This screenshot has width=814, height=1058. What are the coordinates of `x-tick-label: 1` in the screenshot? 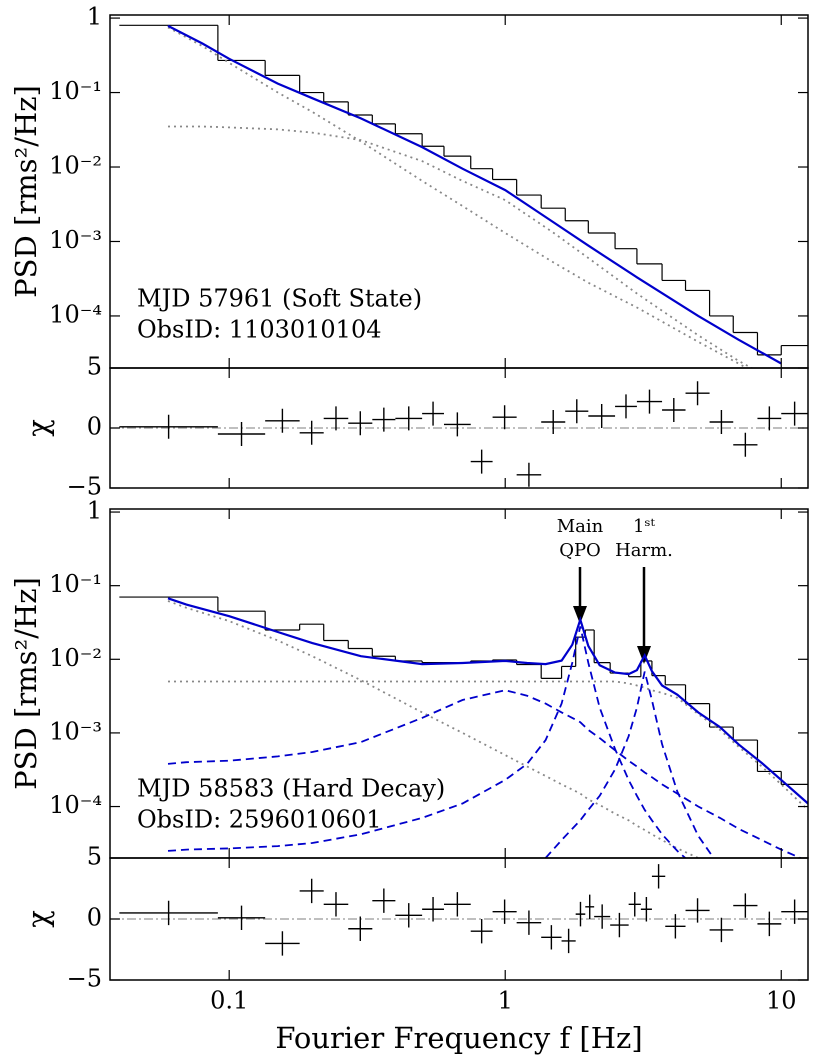 It's located at (505, 1001).